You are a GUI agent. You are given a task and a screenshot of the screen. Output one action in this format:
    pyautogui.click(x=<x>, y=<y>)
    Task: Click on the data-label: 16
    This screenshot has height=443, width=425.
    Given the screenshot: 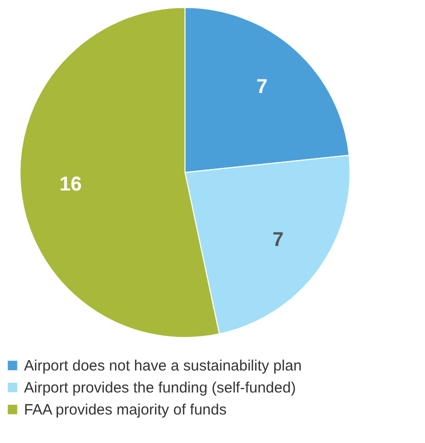 What is the action you would take?
    pyautogui.click(x=71, y=185)
    